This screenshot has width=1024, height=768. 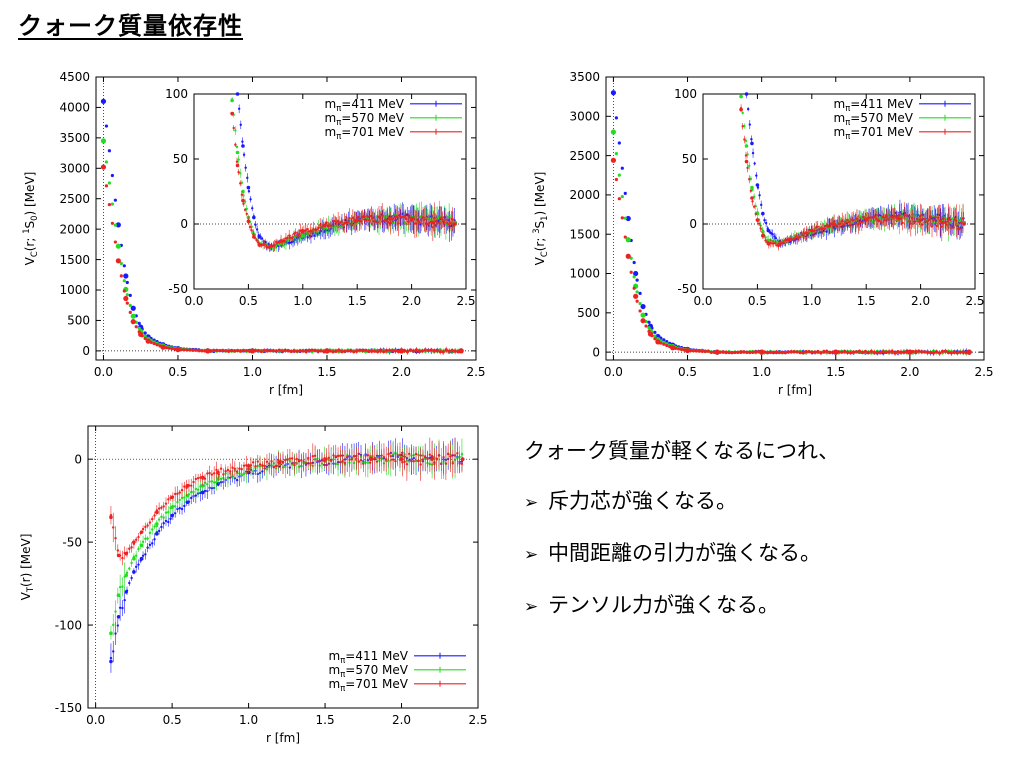 What do you see at coordinates (401, 720) in the screenshot?
I see `vt-xtick-label: 2.0` at bounding box center [401, 720].